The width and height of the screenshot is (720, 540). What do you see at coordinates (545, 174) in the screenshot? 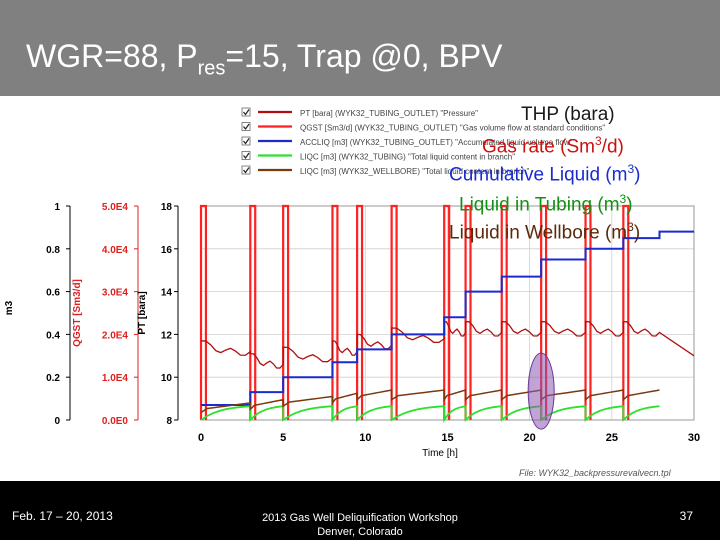
I see `annotation-cumulative-liquid: Cumulative Liquid (m3)` at bounding box center [545, 174].